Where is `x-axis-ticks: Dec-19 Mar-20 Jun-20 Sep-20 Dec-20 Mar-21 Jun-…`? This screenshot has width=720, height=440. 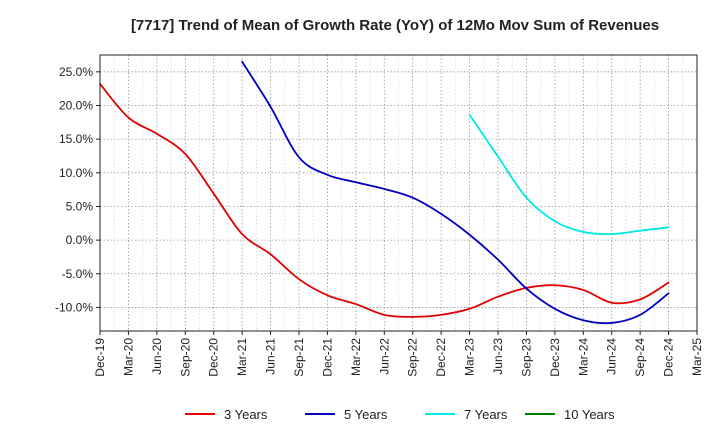
x-axis-ticks: Dec-19 Mar-20 Jun-20 Sep-20 Dec-20 Mar-21 Jun-… is located at coordinates (398, 354).